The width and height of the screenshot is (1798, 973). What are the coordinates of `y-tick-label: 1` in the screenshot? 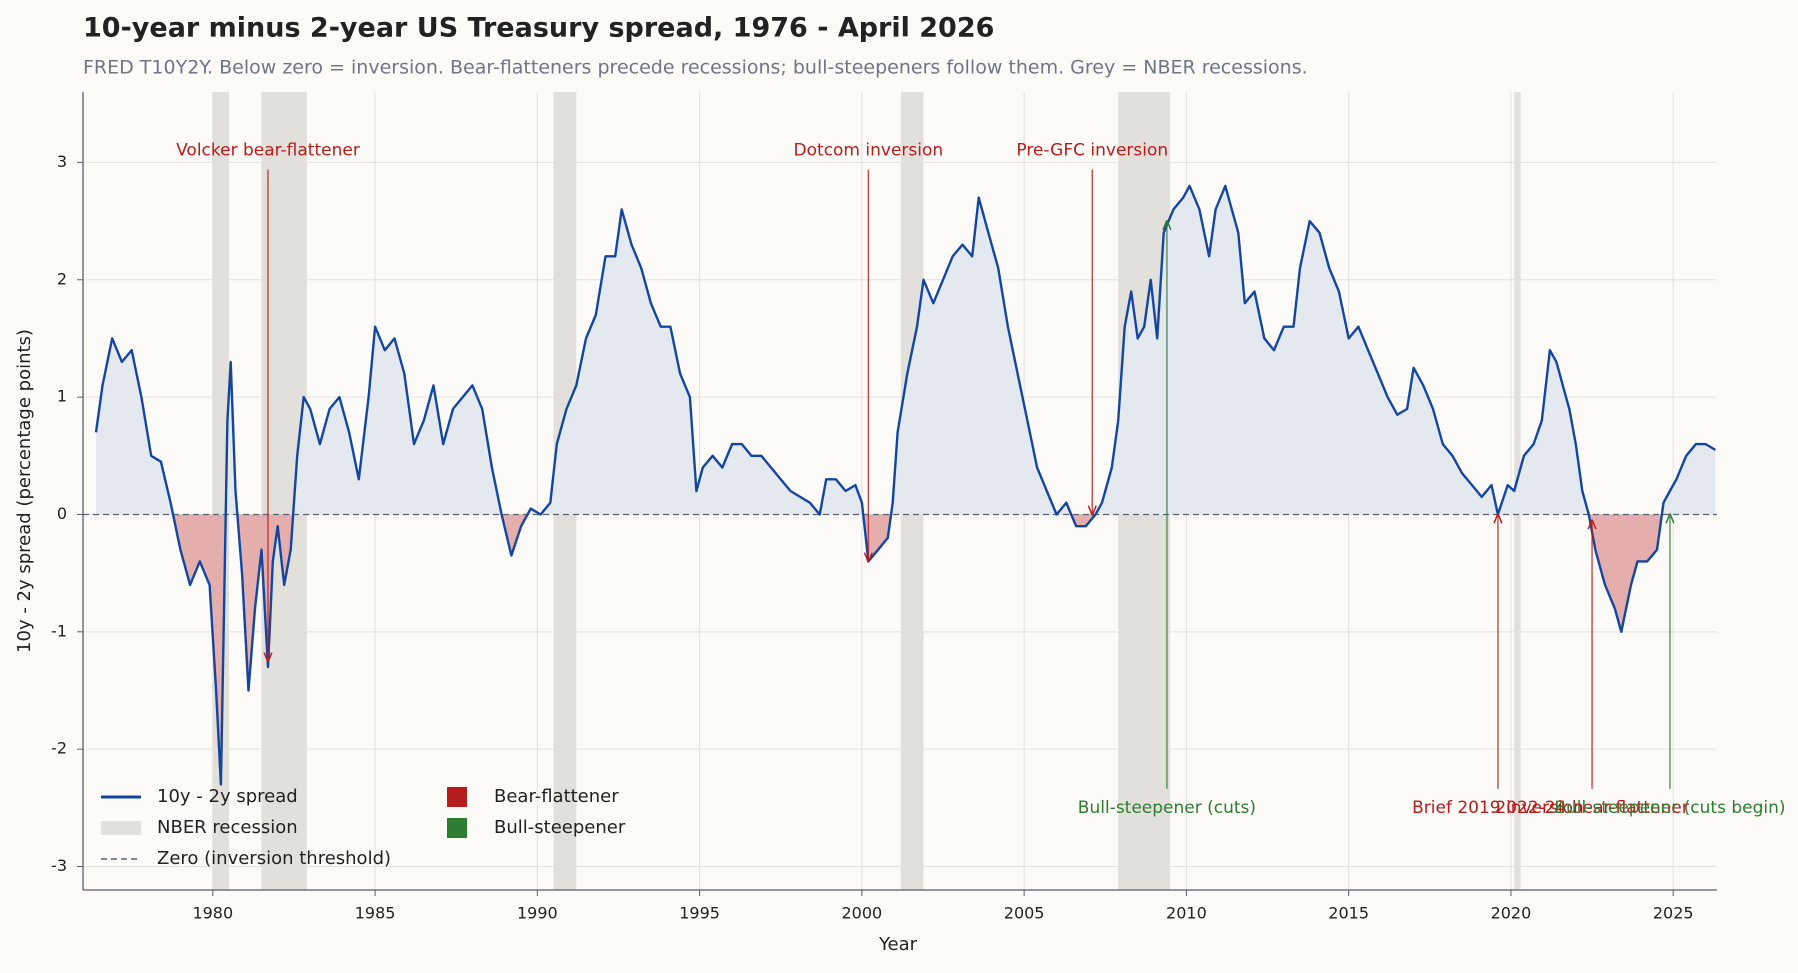 It's located at (62, 396).